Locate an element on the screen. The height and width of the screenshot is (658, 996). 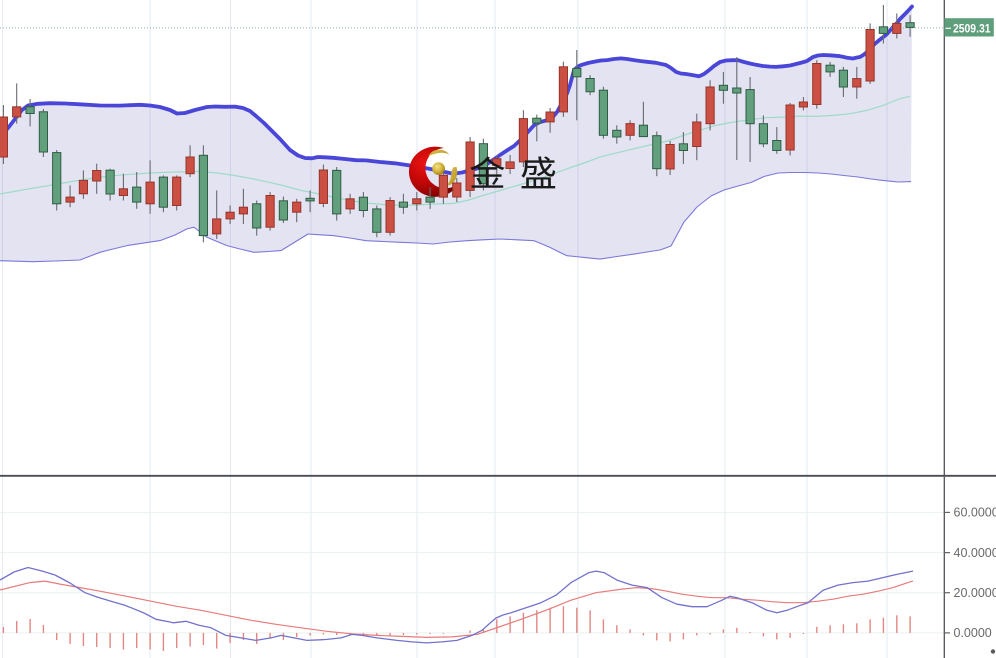
svg-text: 2509.31 is located at coordinates (972, 29).